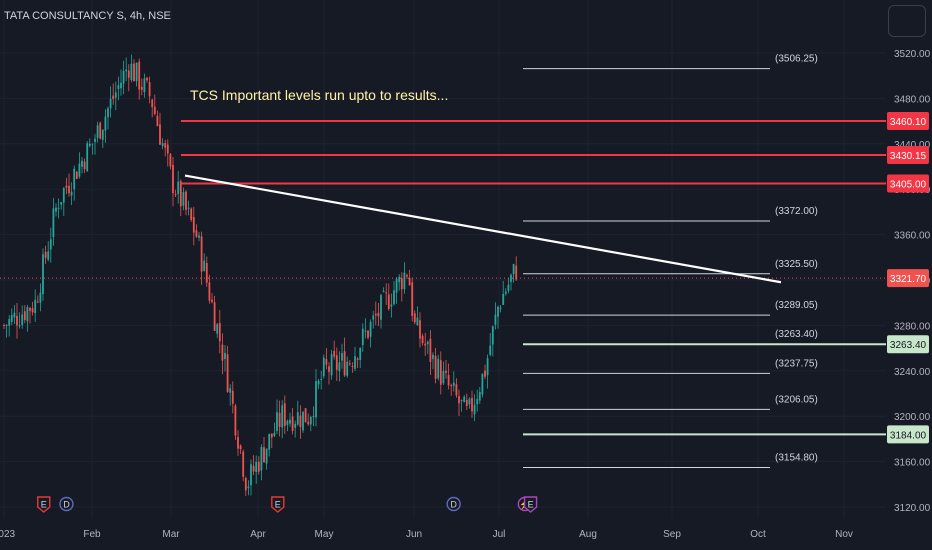 This screenshot has width=932, height=550. I want to click on x-tick-label: May, so click(324, 534).